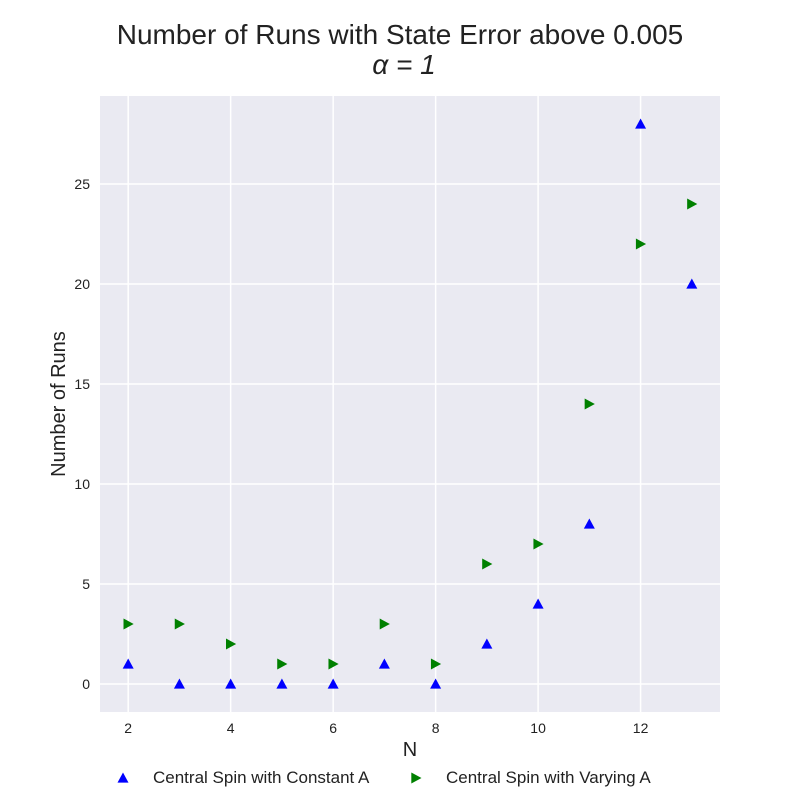  Describe the element at coordinates (86, 684) in the screenshot. I see `y-tick-label: 0` at that location.